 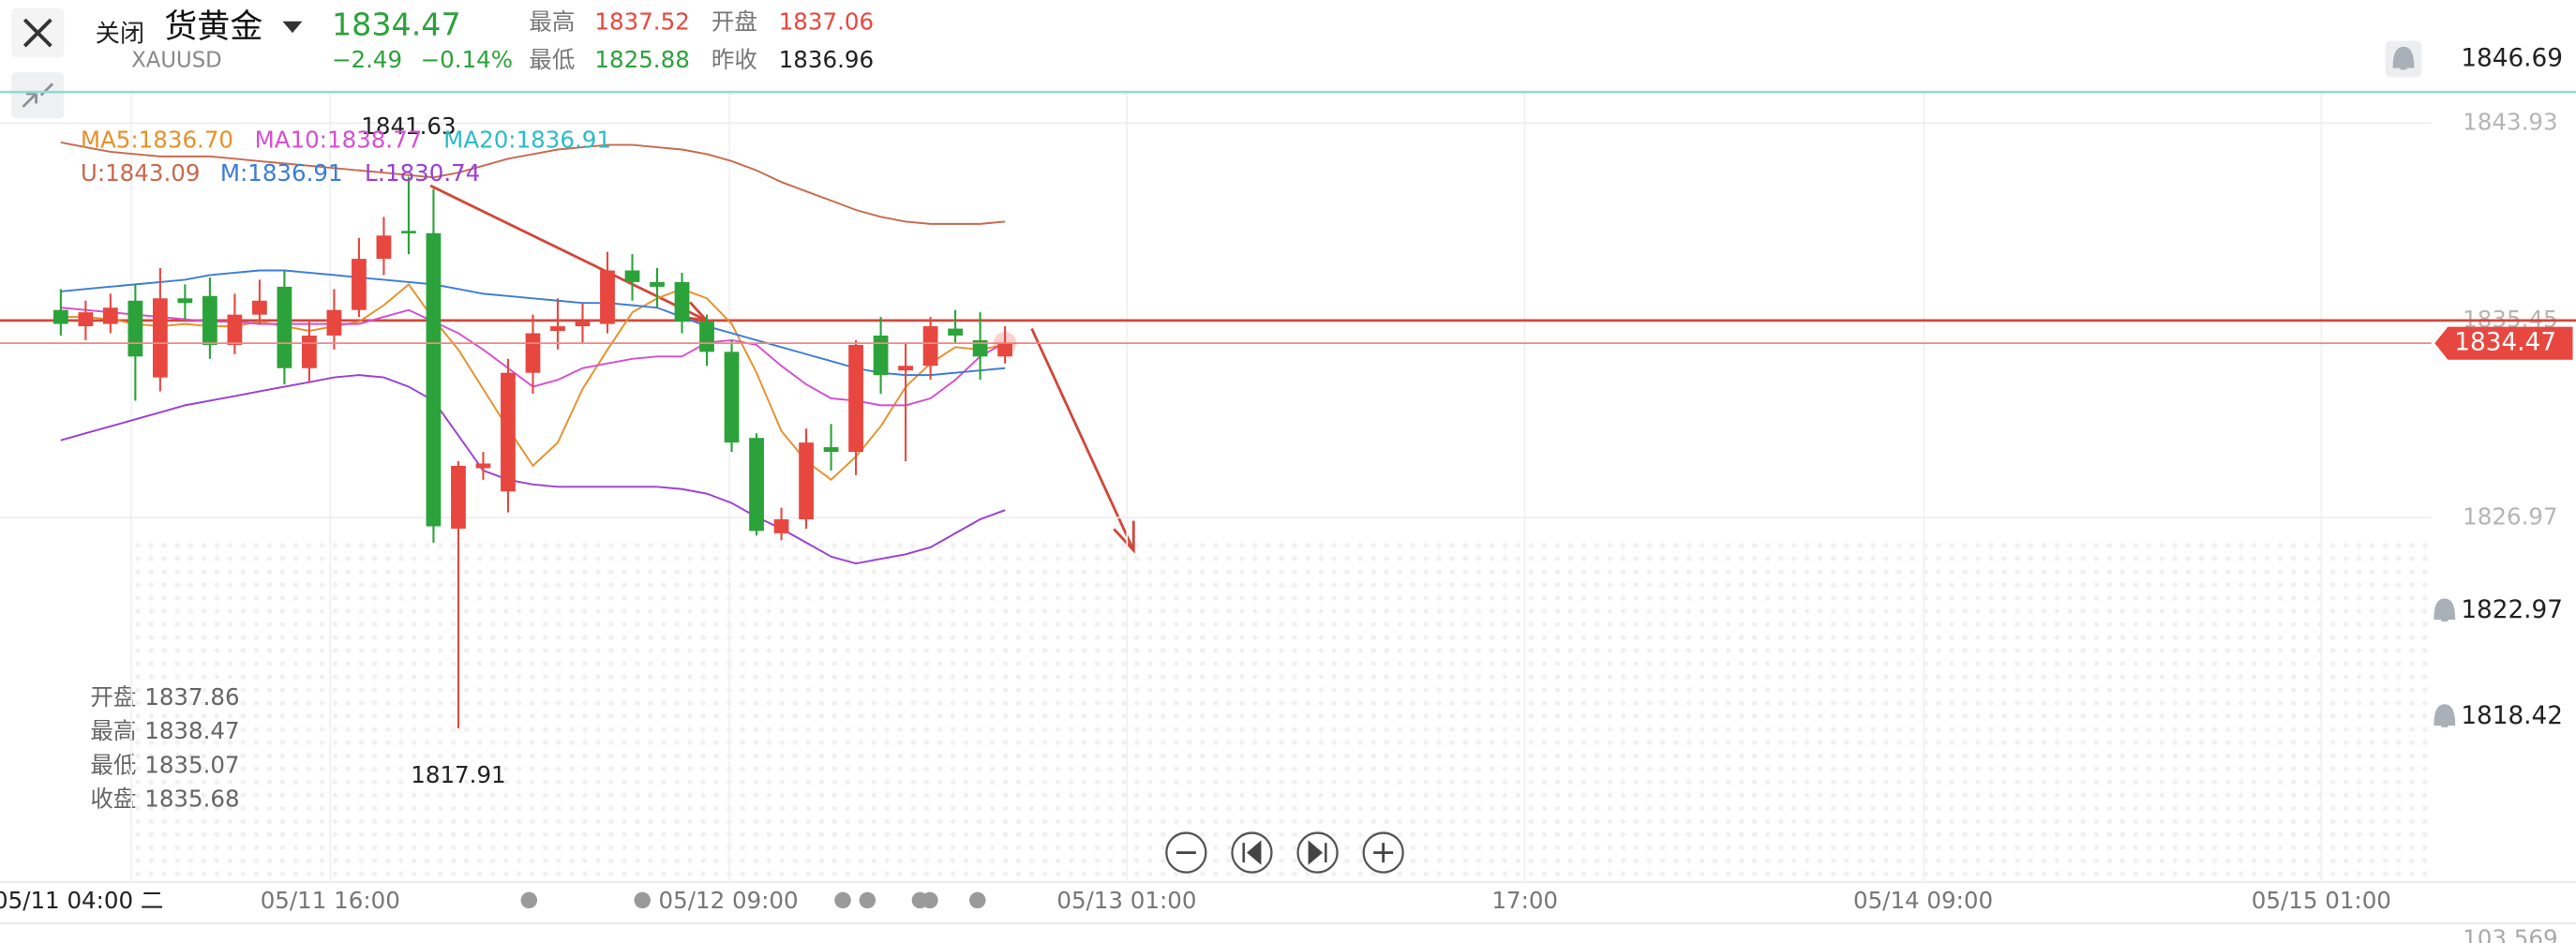 What do you see at coordinates (2512, 58) in the screenshot?
I see `alert-value: 1846.69` at bounding box center [2512, 58].